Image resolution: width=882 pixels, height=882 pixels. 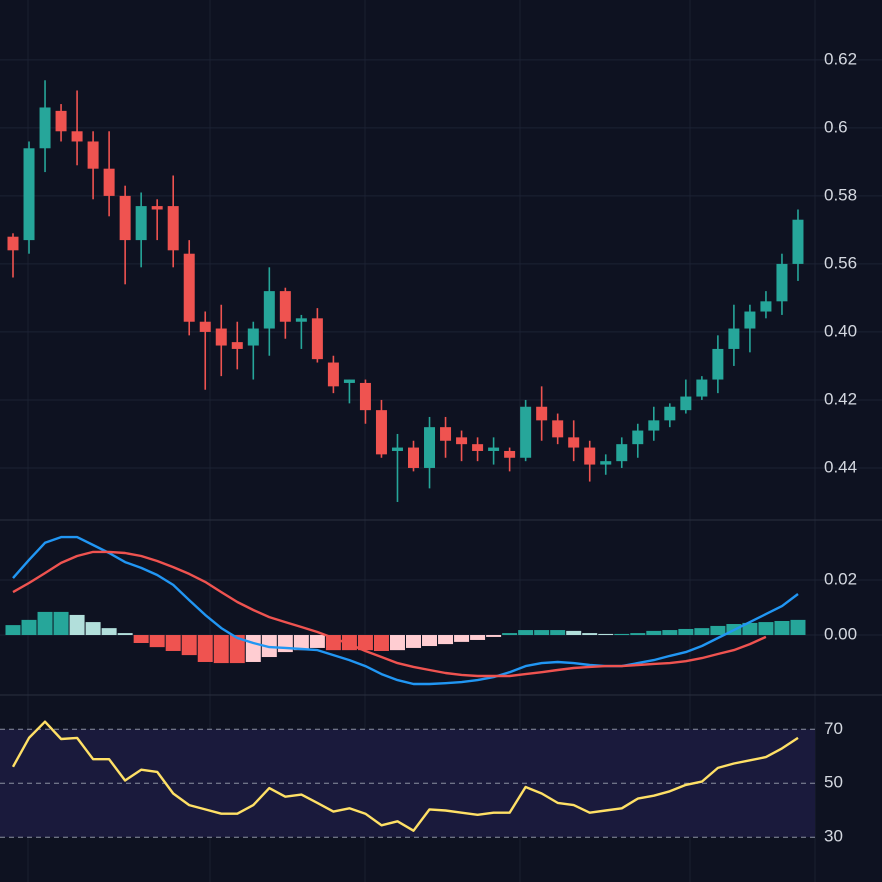 I want to click on y-tick-label: 0.40, so click(x=840, y=330).